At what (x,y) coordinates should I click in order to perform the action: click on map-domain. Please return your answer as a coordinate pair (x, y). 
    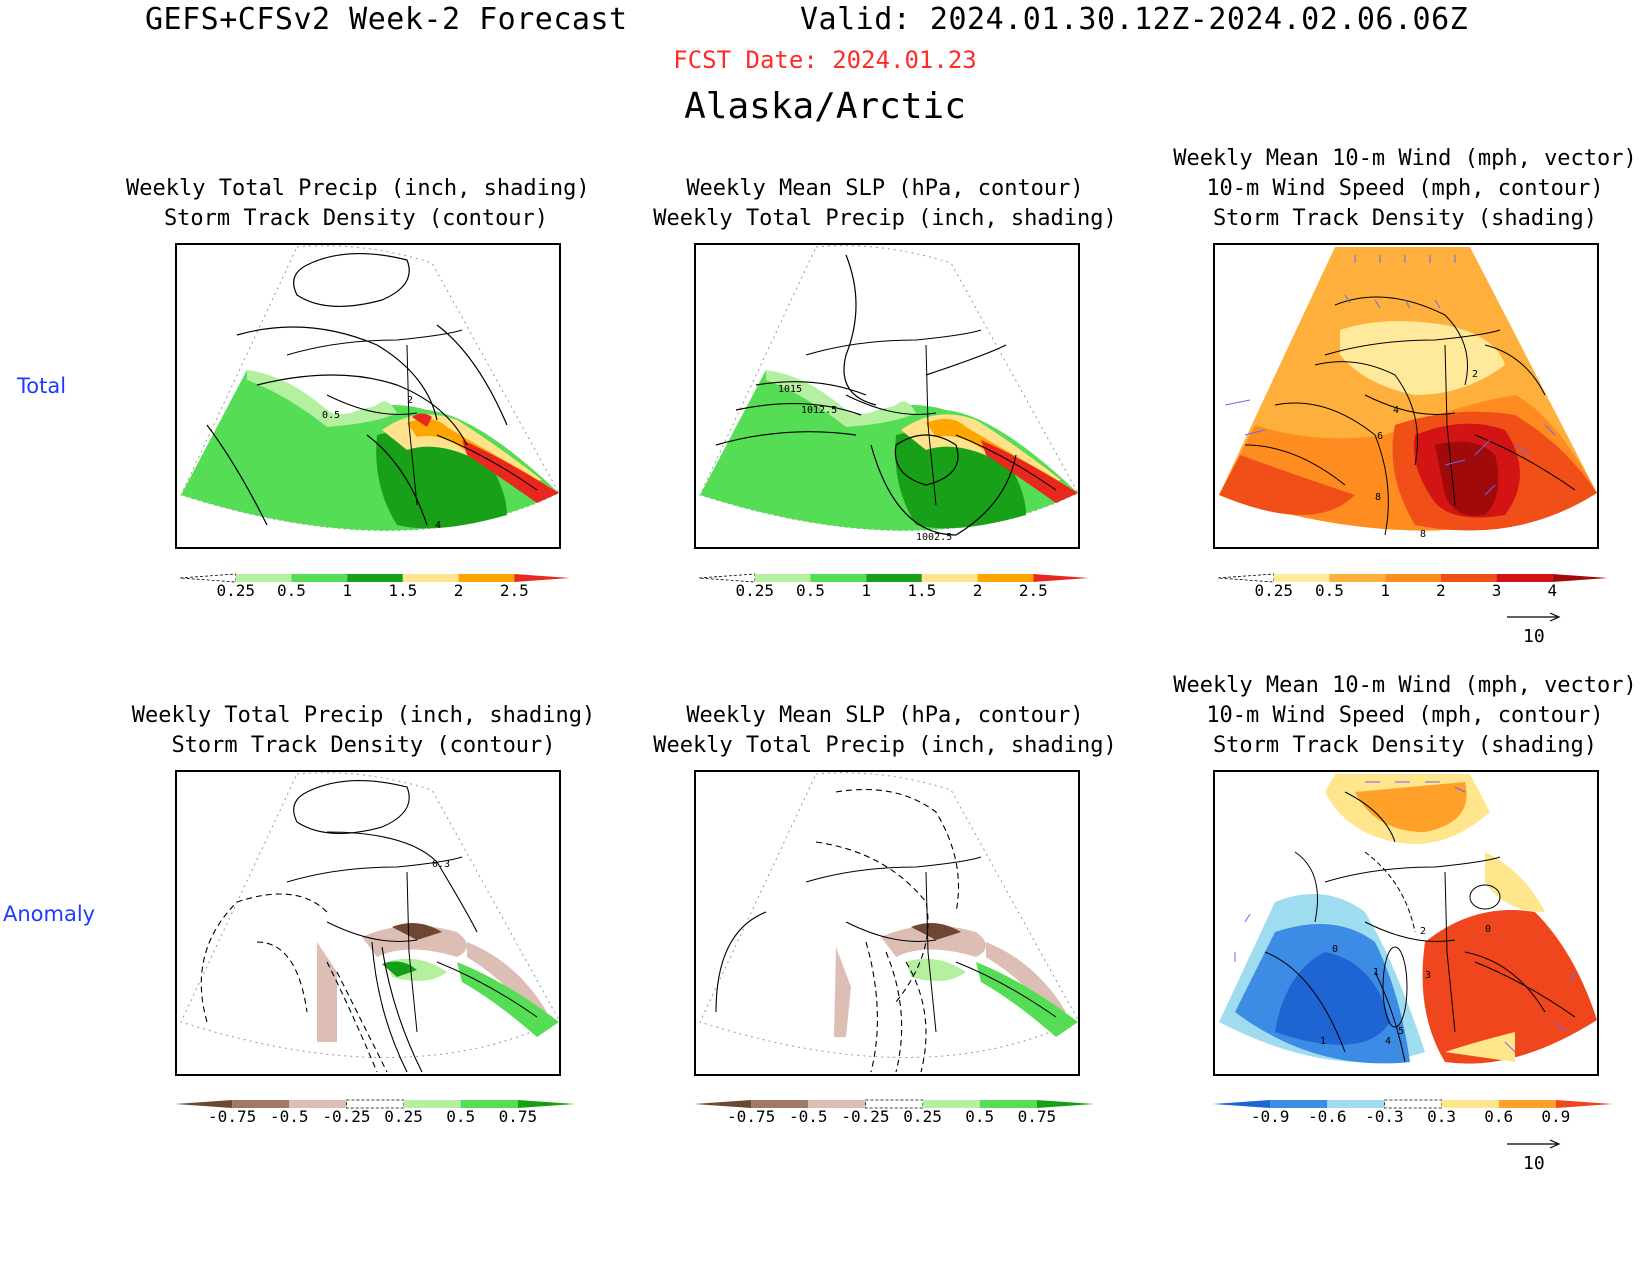
    Looking at the image, I should click on (888, 915).